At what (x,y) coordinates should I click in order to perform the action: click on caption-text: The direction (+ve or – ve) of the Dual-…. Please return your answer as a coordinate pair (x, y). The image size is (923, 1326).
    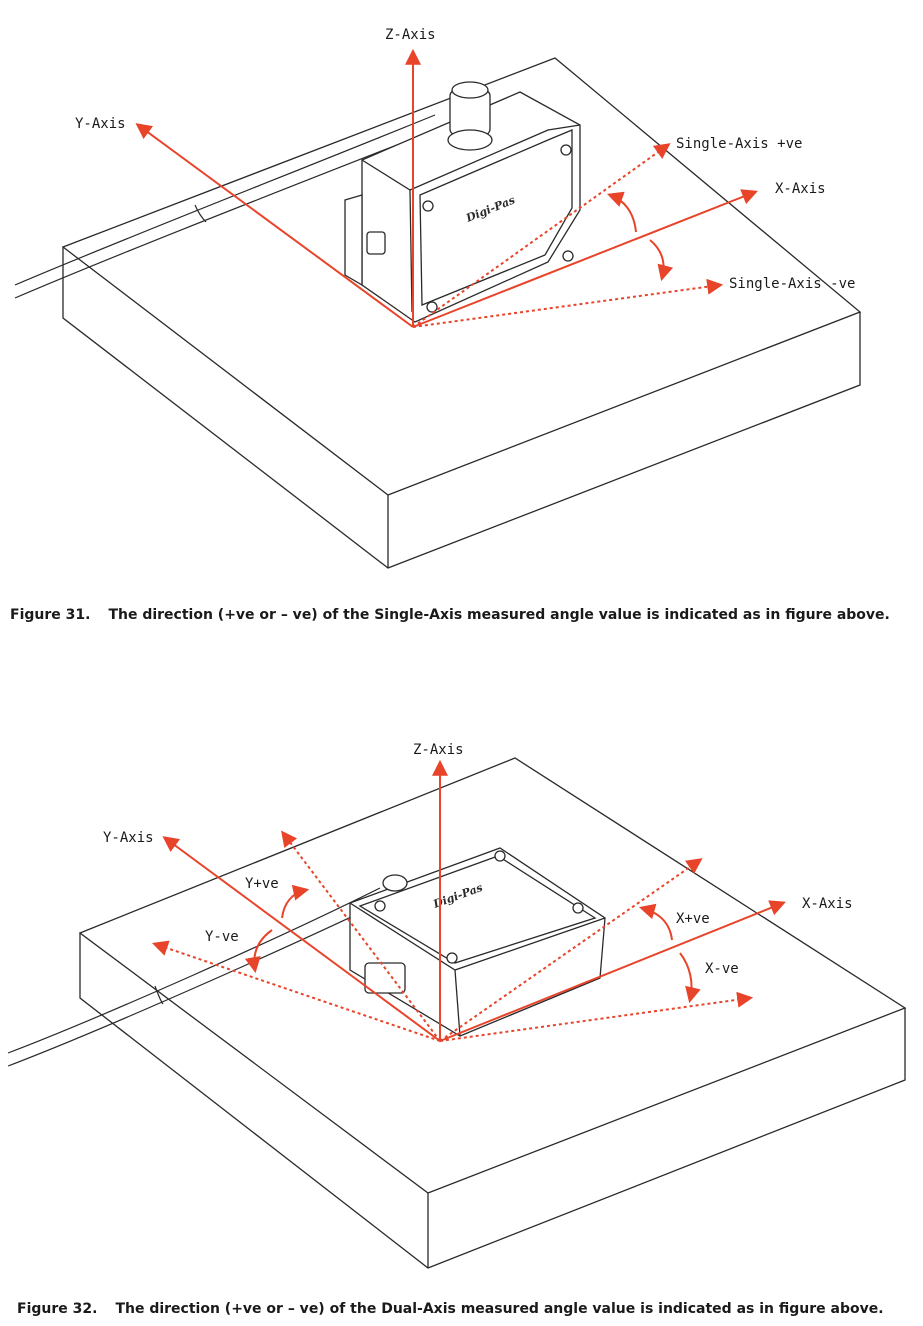
    Looking at the image, I should click on (499, 1309).